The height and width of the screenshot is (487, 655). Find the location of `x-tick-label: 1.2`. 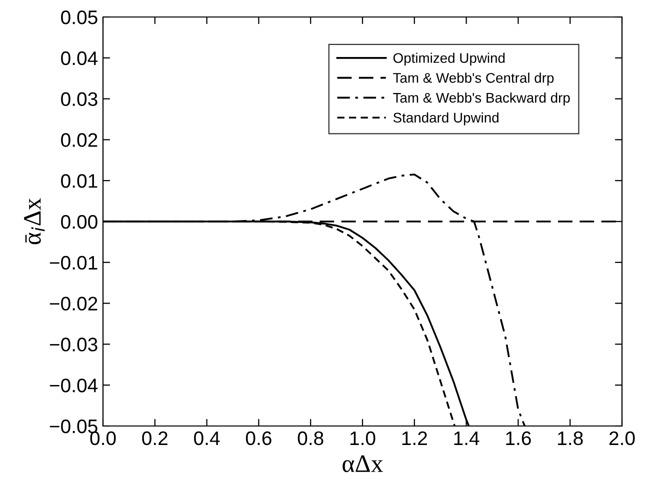

x-tick-label: 1.2 is located at coordinates (414, 438).